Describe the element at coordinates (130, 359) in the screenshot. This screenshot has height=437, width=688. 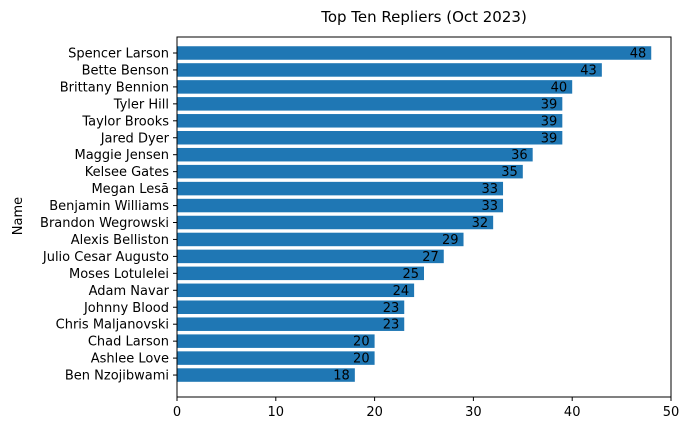
I see `y-tick-label: Ashlee Love` at that location.